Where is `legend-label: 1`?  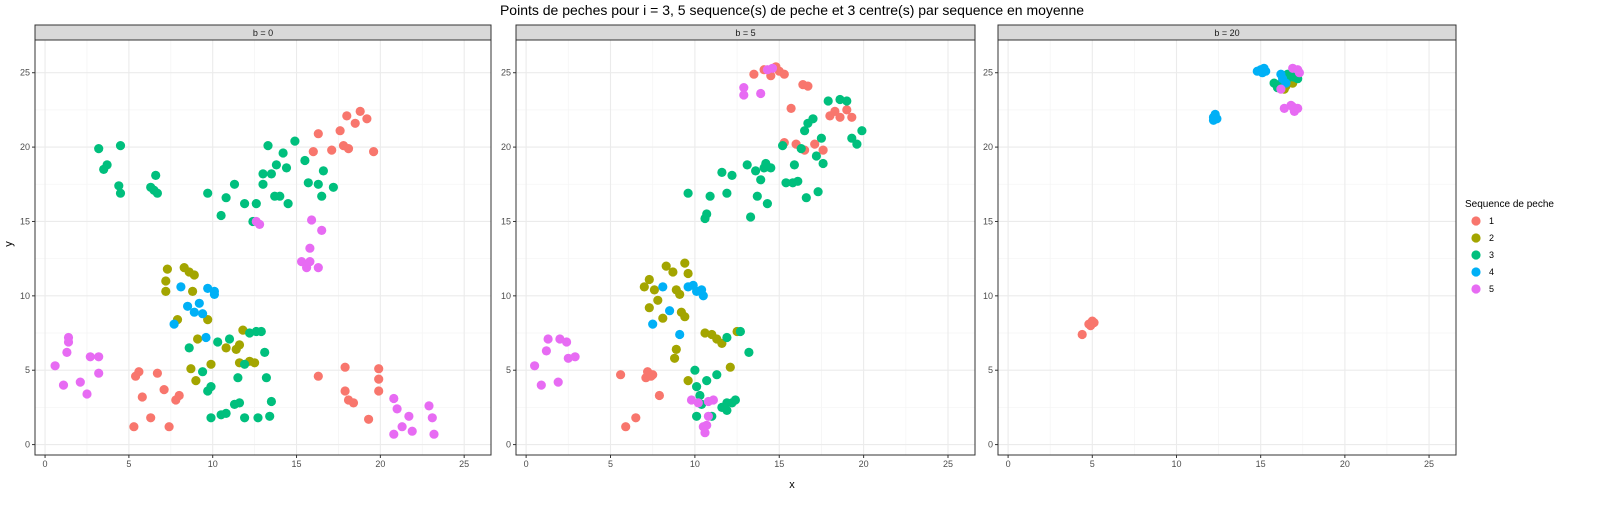 legend-label: 1 is located at coordinates (1491, 221).